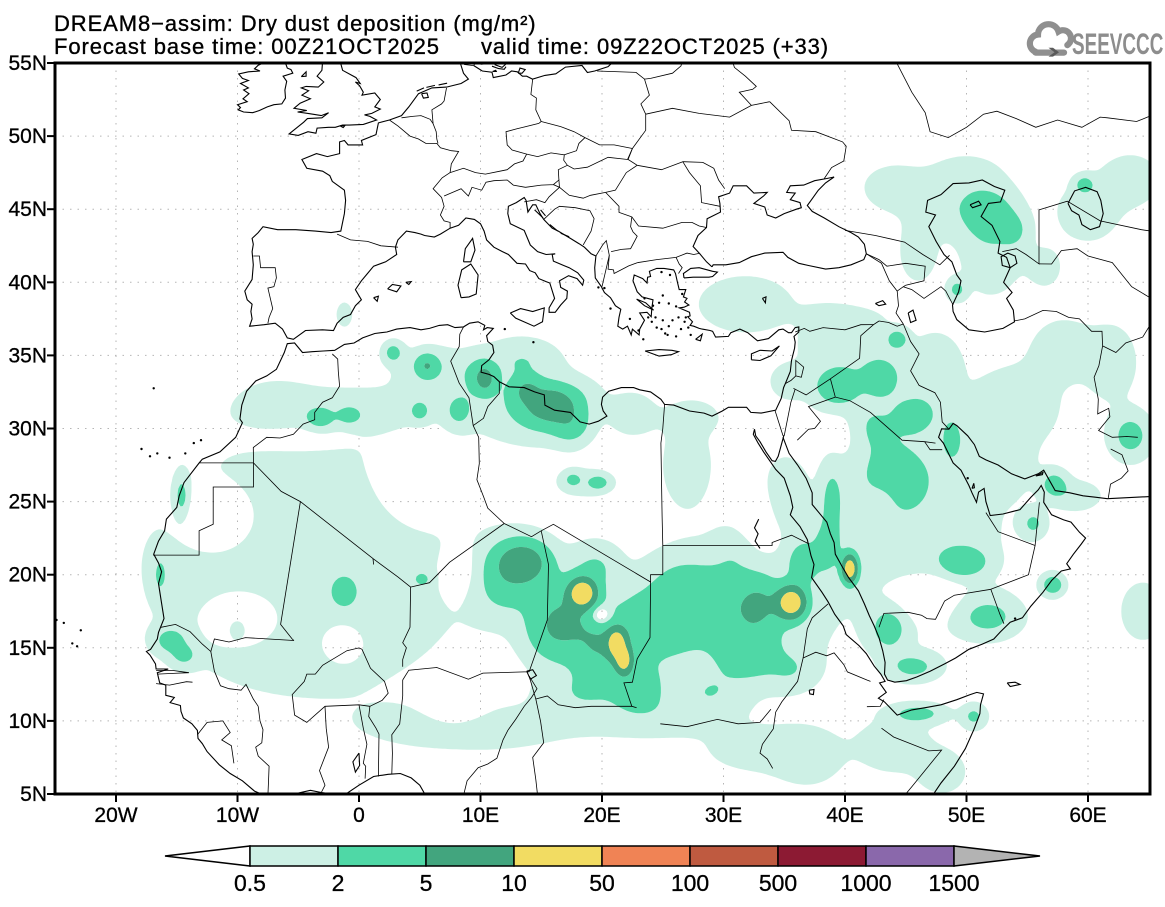 The height and width of the screenshot is (907, 1165). Describe the element at coordinates (27, 63) in the screenshot. I see `svg-text: 55N` at that location.